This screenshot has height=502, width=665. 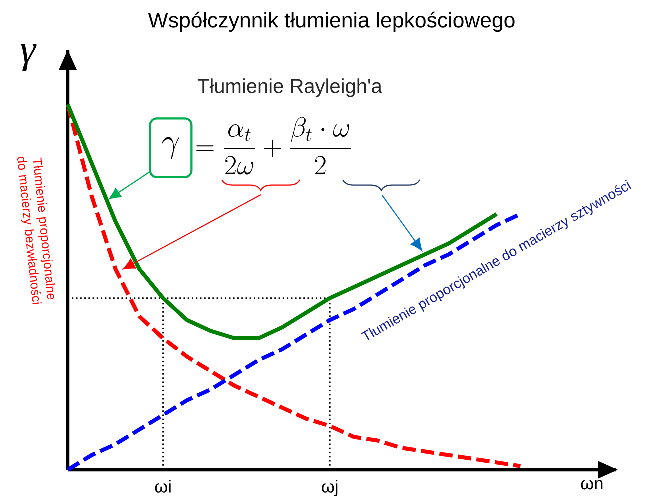 What do you see at coordinates (28, 58) in the screenshot?
I see `y-axis-title: γ` at bounding box center [28, 58].